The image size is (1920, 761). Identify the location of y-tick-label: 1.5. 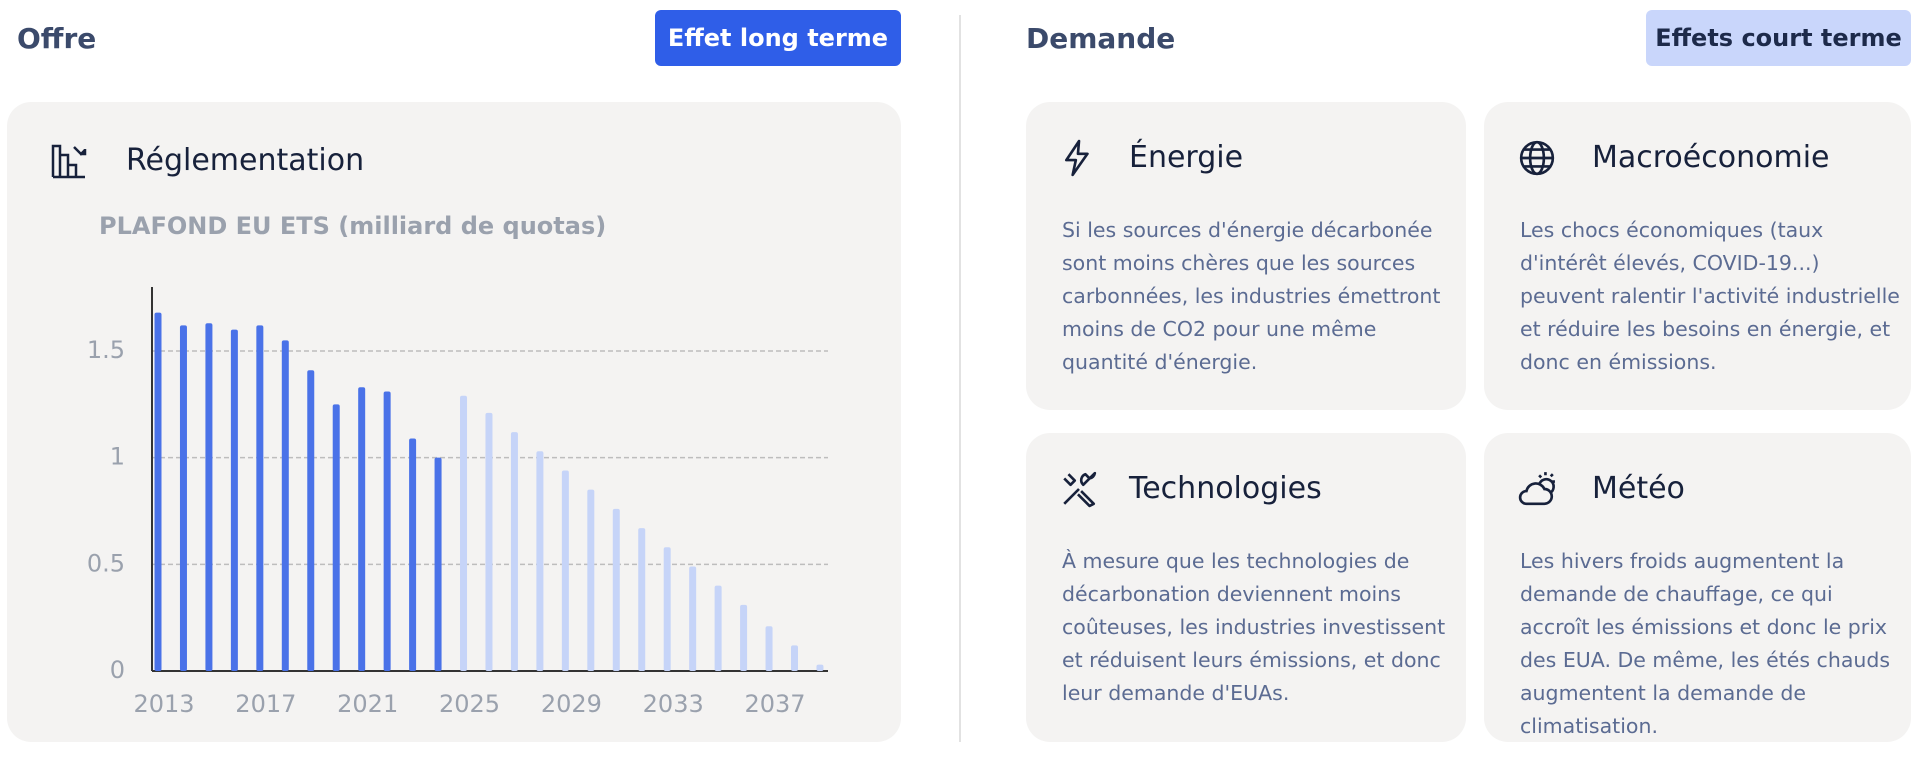
(106, 350).